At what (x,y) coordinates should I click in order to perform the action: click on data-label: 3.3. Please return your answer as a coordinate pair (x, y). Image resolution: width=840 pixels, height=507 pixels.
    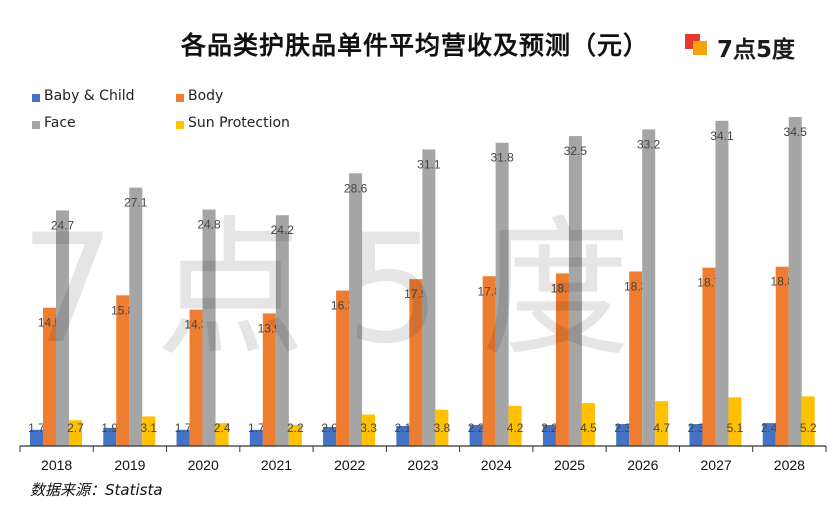
    Looking at the image, I should click on (368, 428).